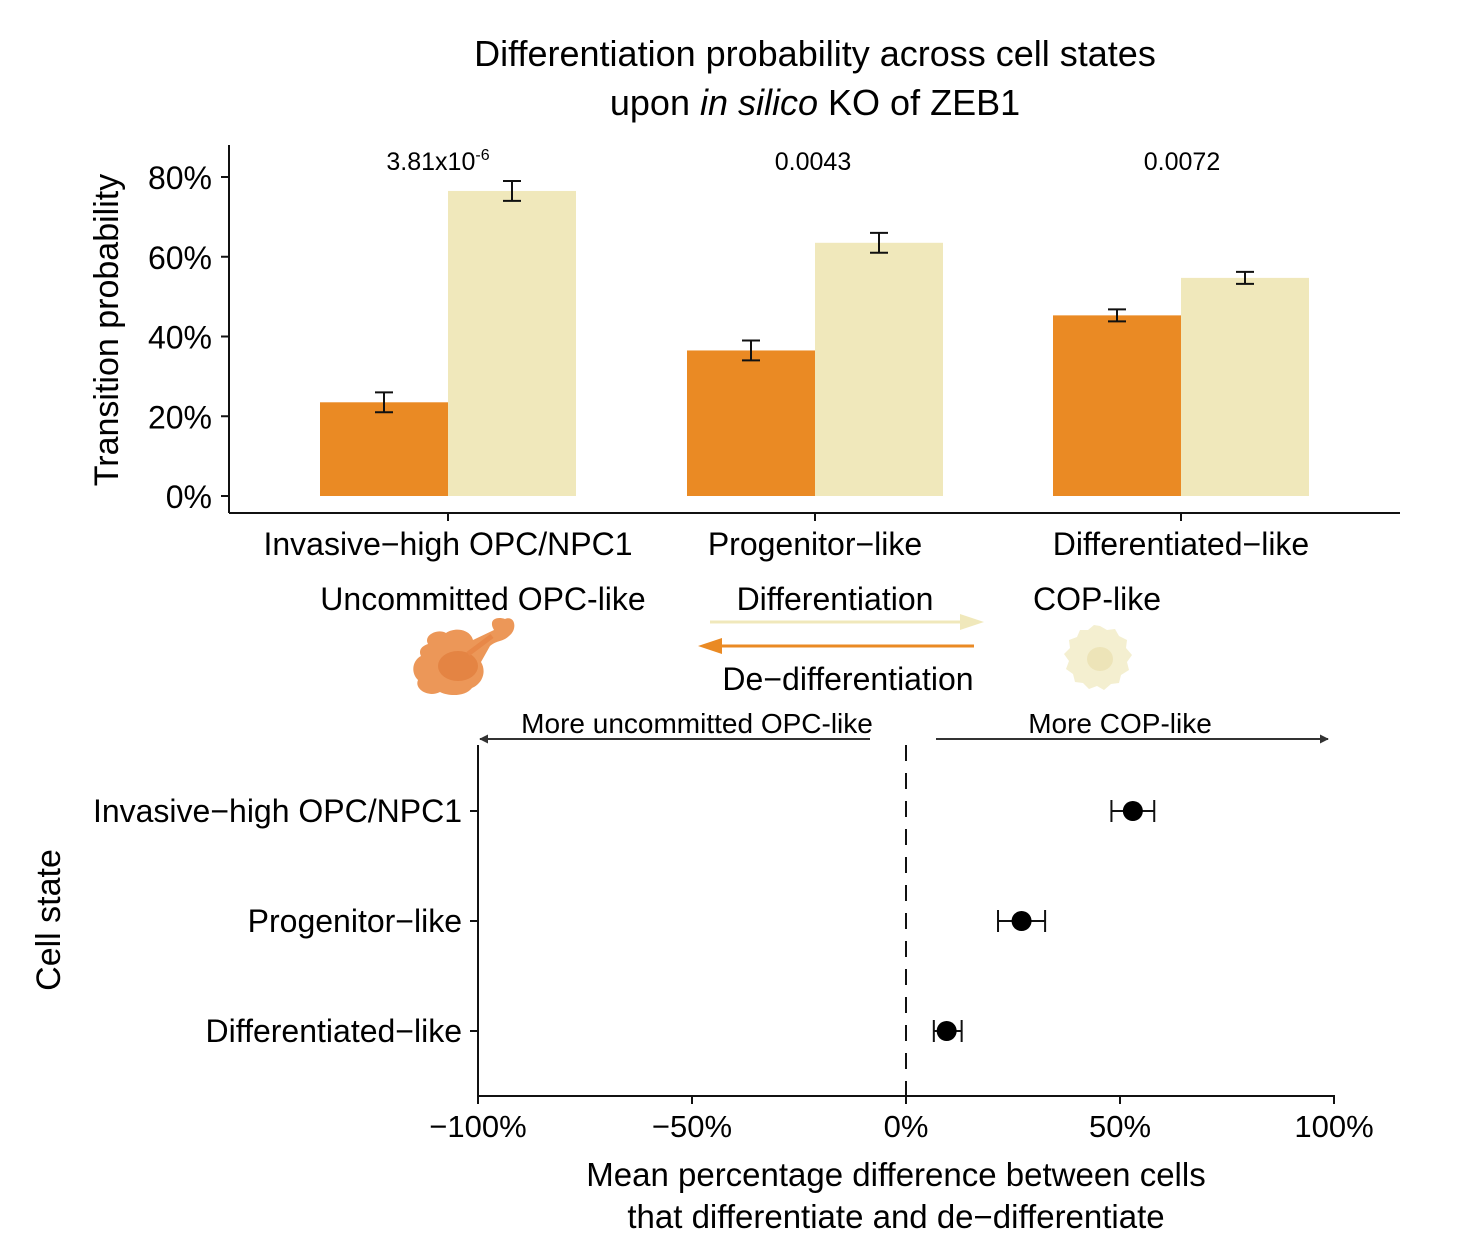  I want to click on bar-y-tick-label: 0%, so click(189, 497).